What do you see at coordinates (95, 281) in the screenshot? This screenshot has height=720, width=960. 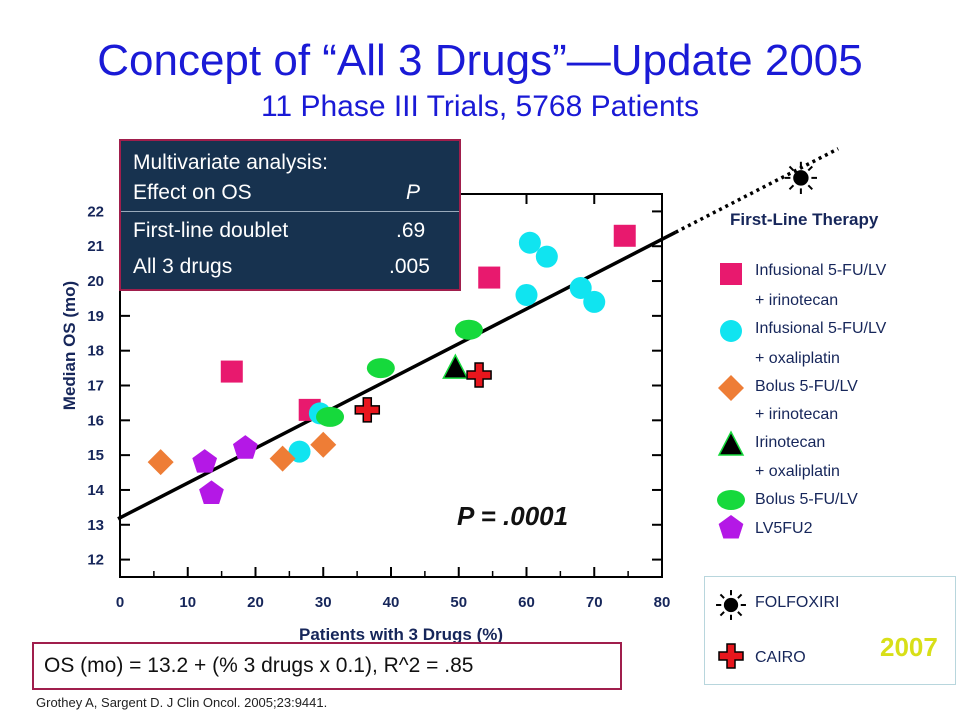 I see `y-tick-label: 20` at bounding box center [95, 281].